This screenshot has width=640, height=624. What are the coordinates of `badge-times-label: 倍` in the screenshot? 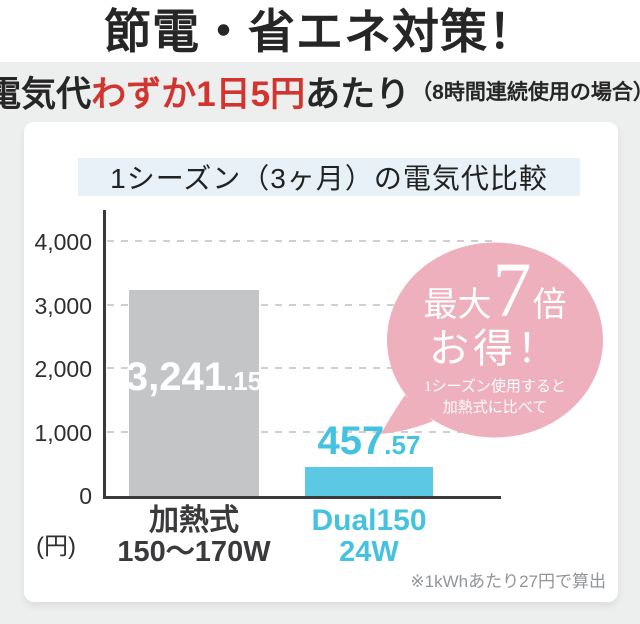 It's located at (549, 306).